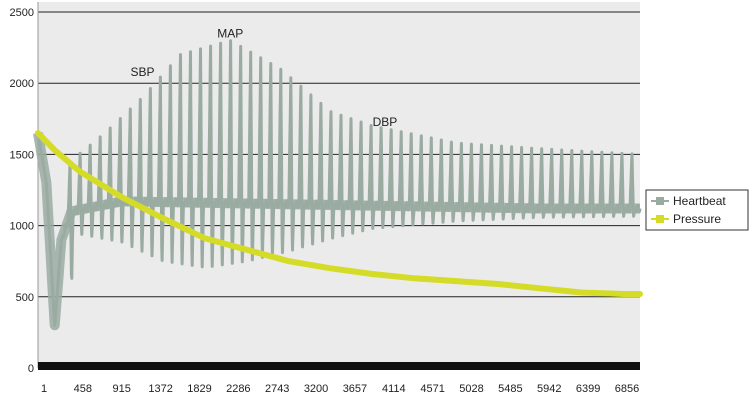  I want to click on y-tick-label: 1000, so click(22, 227).